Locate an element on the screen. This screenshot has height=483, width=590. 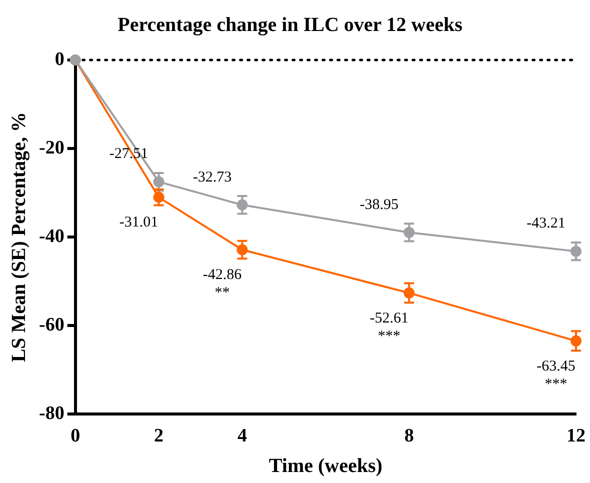
y-tick-label: -80 is located at coordinates (51, 413).